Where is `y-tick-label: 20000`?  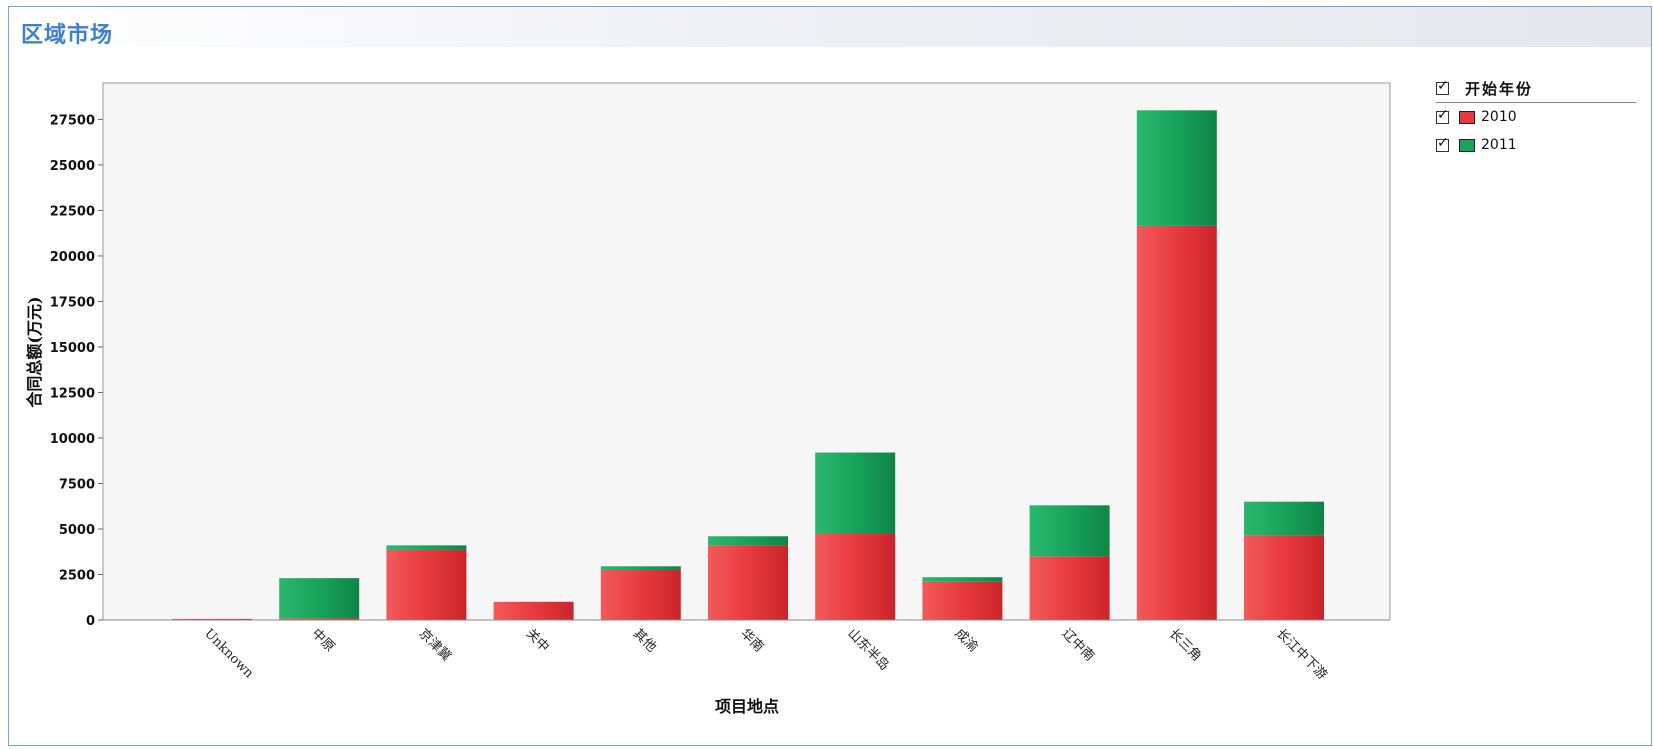 y-tick-label: 20000 is located at coordinates (72, 257).